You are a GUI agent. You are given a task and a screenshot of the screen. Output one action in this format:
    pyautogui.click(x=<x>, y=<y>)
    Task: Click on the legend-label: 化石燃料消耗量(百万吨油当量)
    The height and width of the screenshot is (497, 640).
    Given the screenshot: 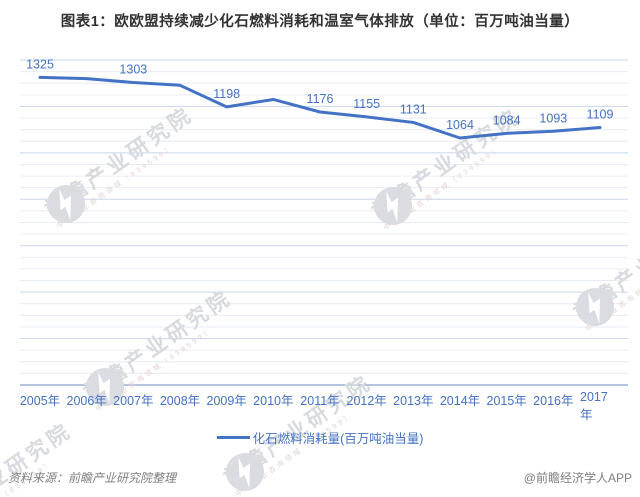 What is the action you would take?
    pyautogui.click(x=338, y=439)
    